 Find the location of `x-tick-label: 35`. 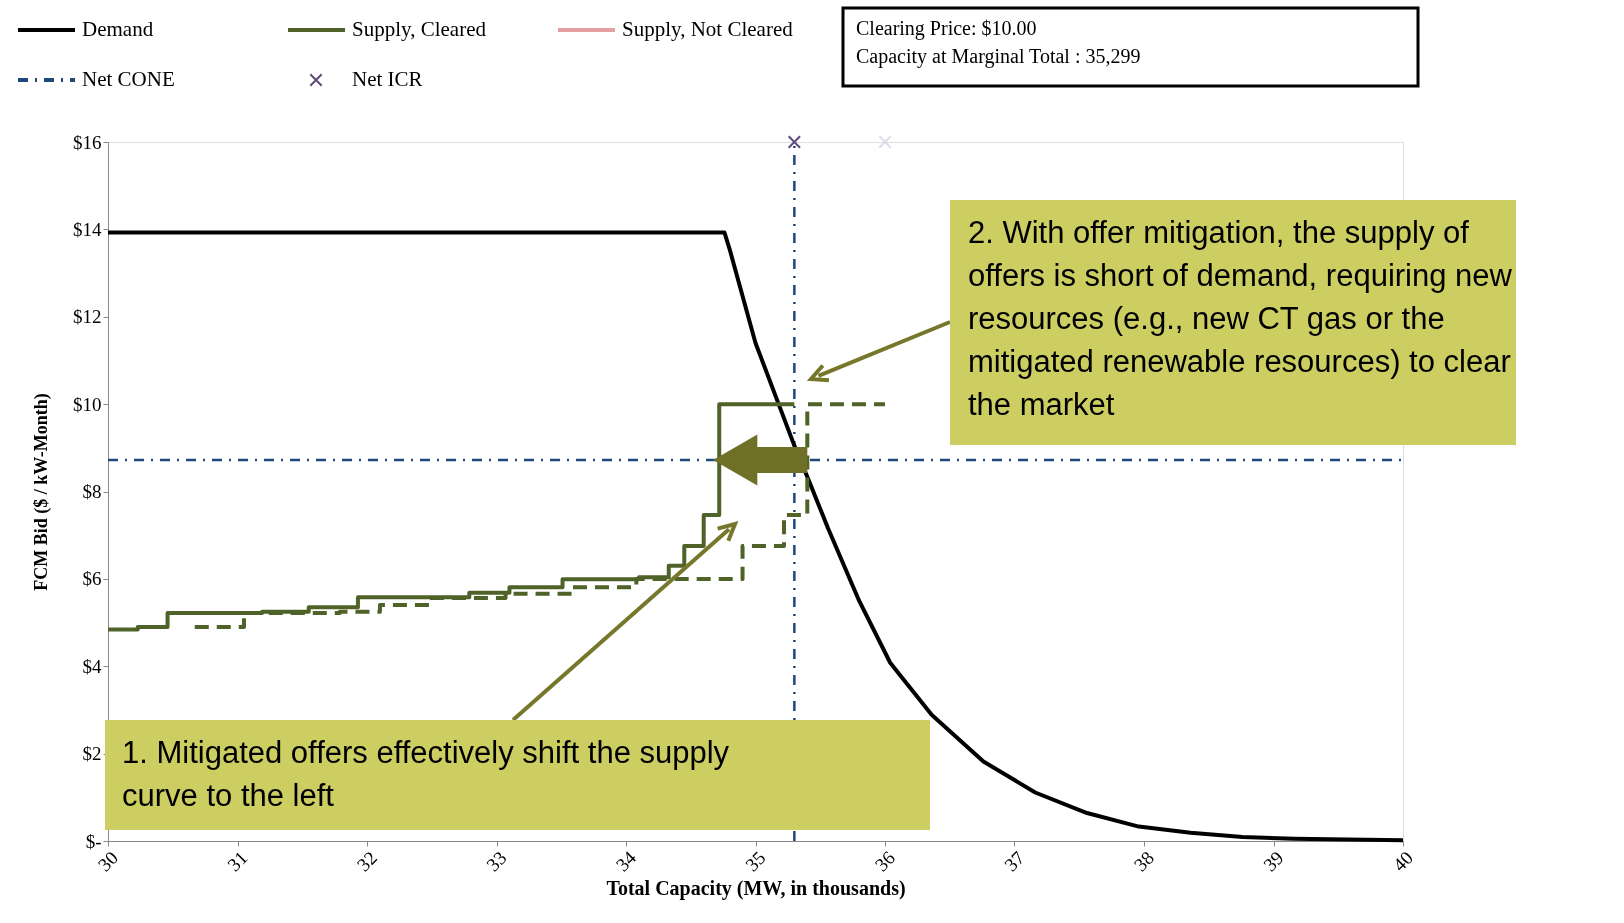

x-tick-label: 35 is located at coordinates (755, 861).